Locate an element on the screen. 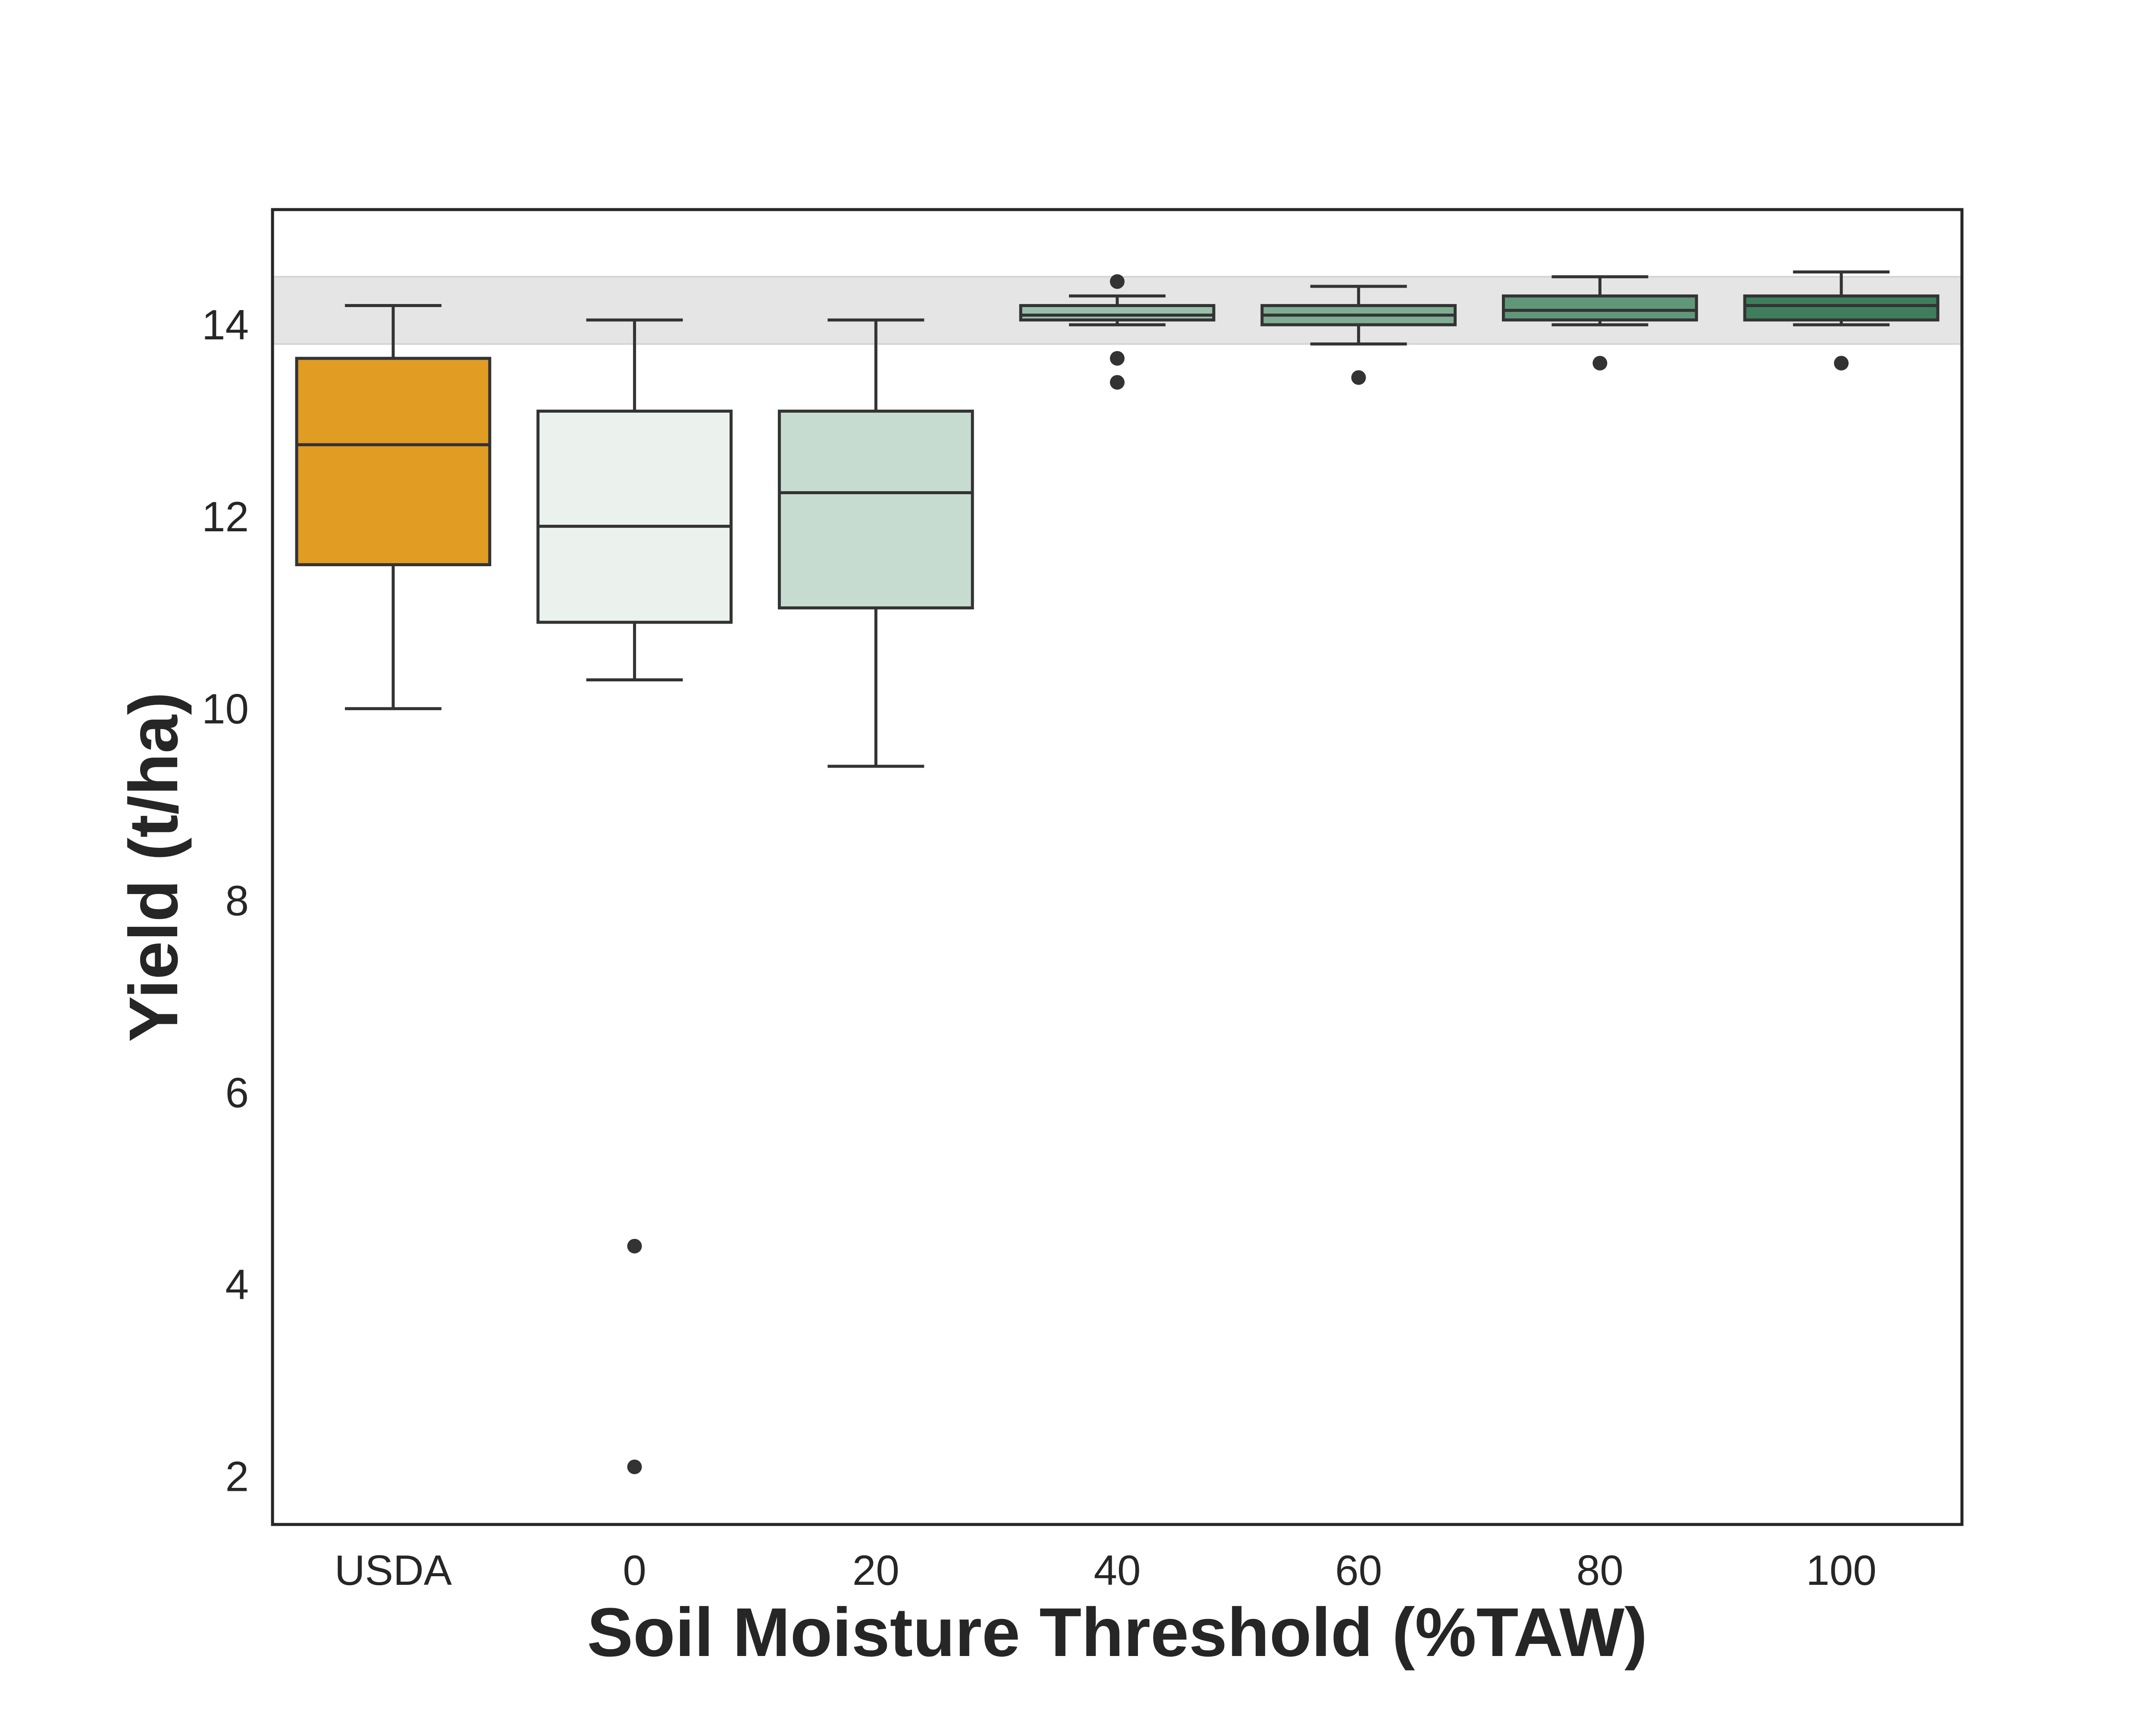 The width and height of the screenshot is (2156, 1725). x-tick-label: 60 is located at coordinates (1358, 1570).